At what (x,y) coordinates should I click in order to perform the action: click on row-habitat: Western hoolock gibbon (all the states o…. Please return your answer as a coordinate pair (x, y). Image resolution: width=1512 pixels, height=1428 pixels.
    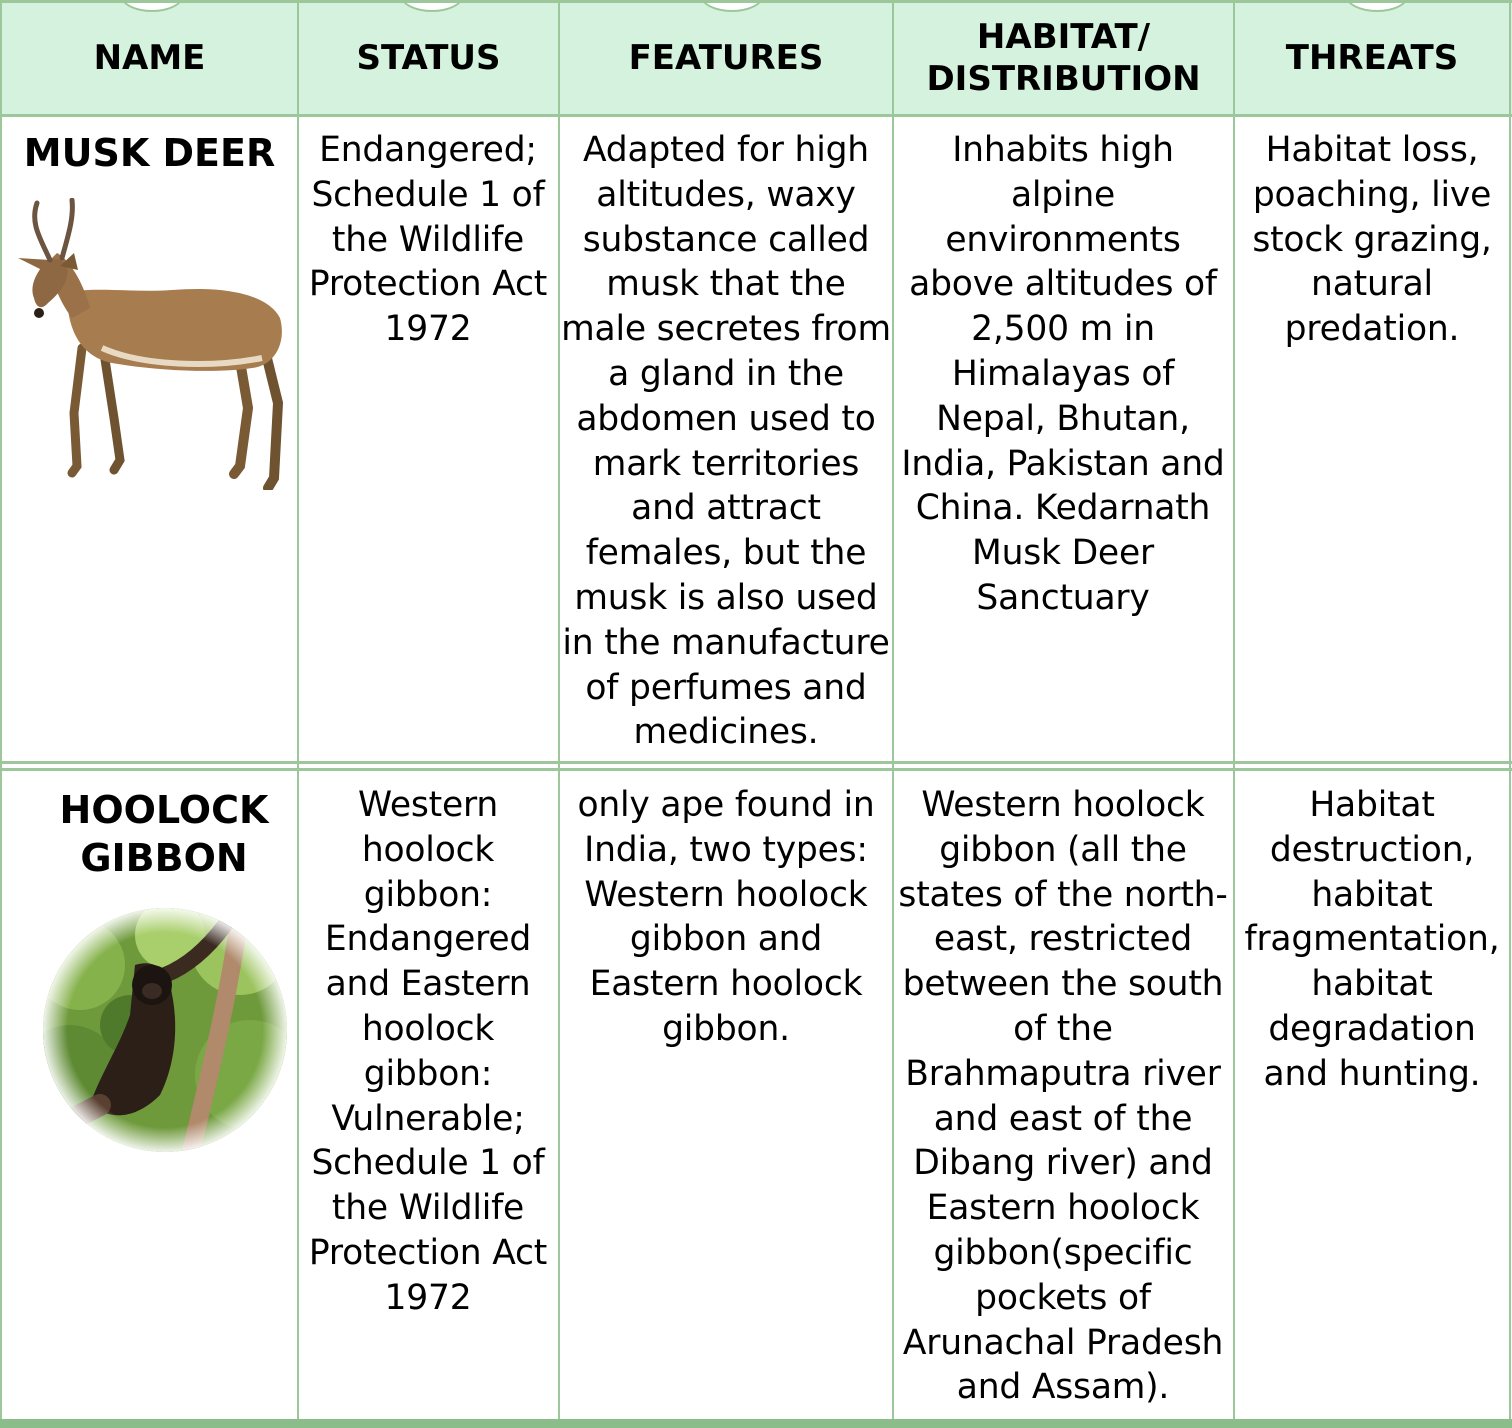
    Looking at the image, I should click on (1063, 1096).